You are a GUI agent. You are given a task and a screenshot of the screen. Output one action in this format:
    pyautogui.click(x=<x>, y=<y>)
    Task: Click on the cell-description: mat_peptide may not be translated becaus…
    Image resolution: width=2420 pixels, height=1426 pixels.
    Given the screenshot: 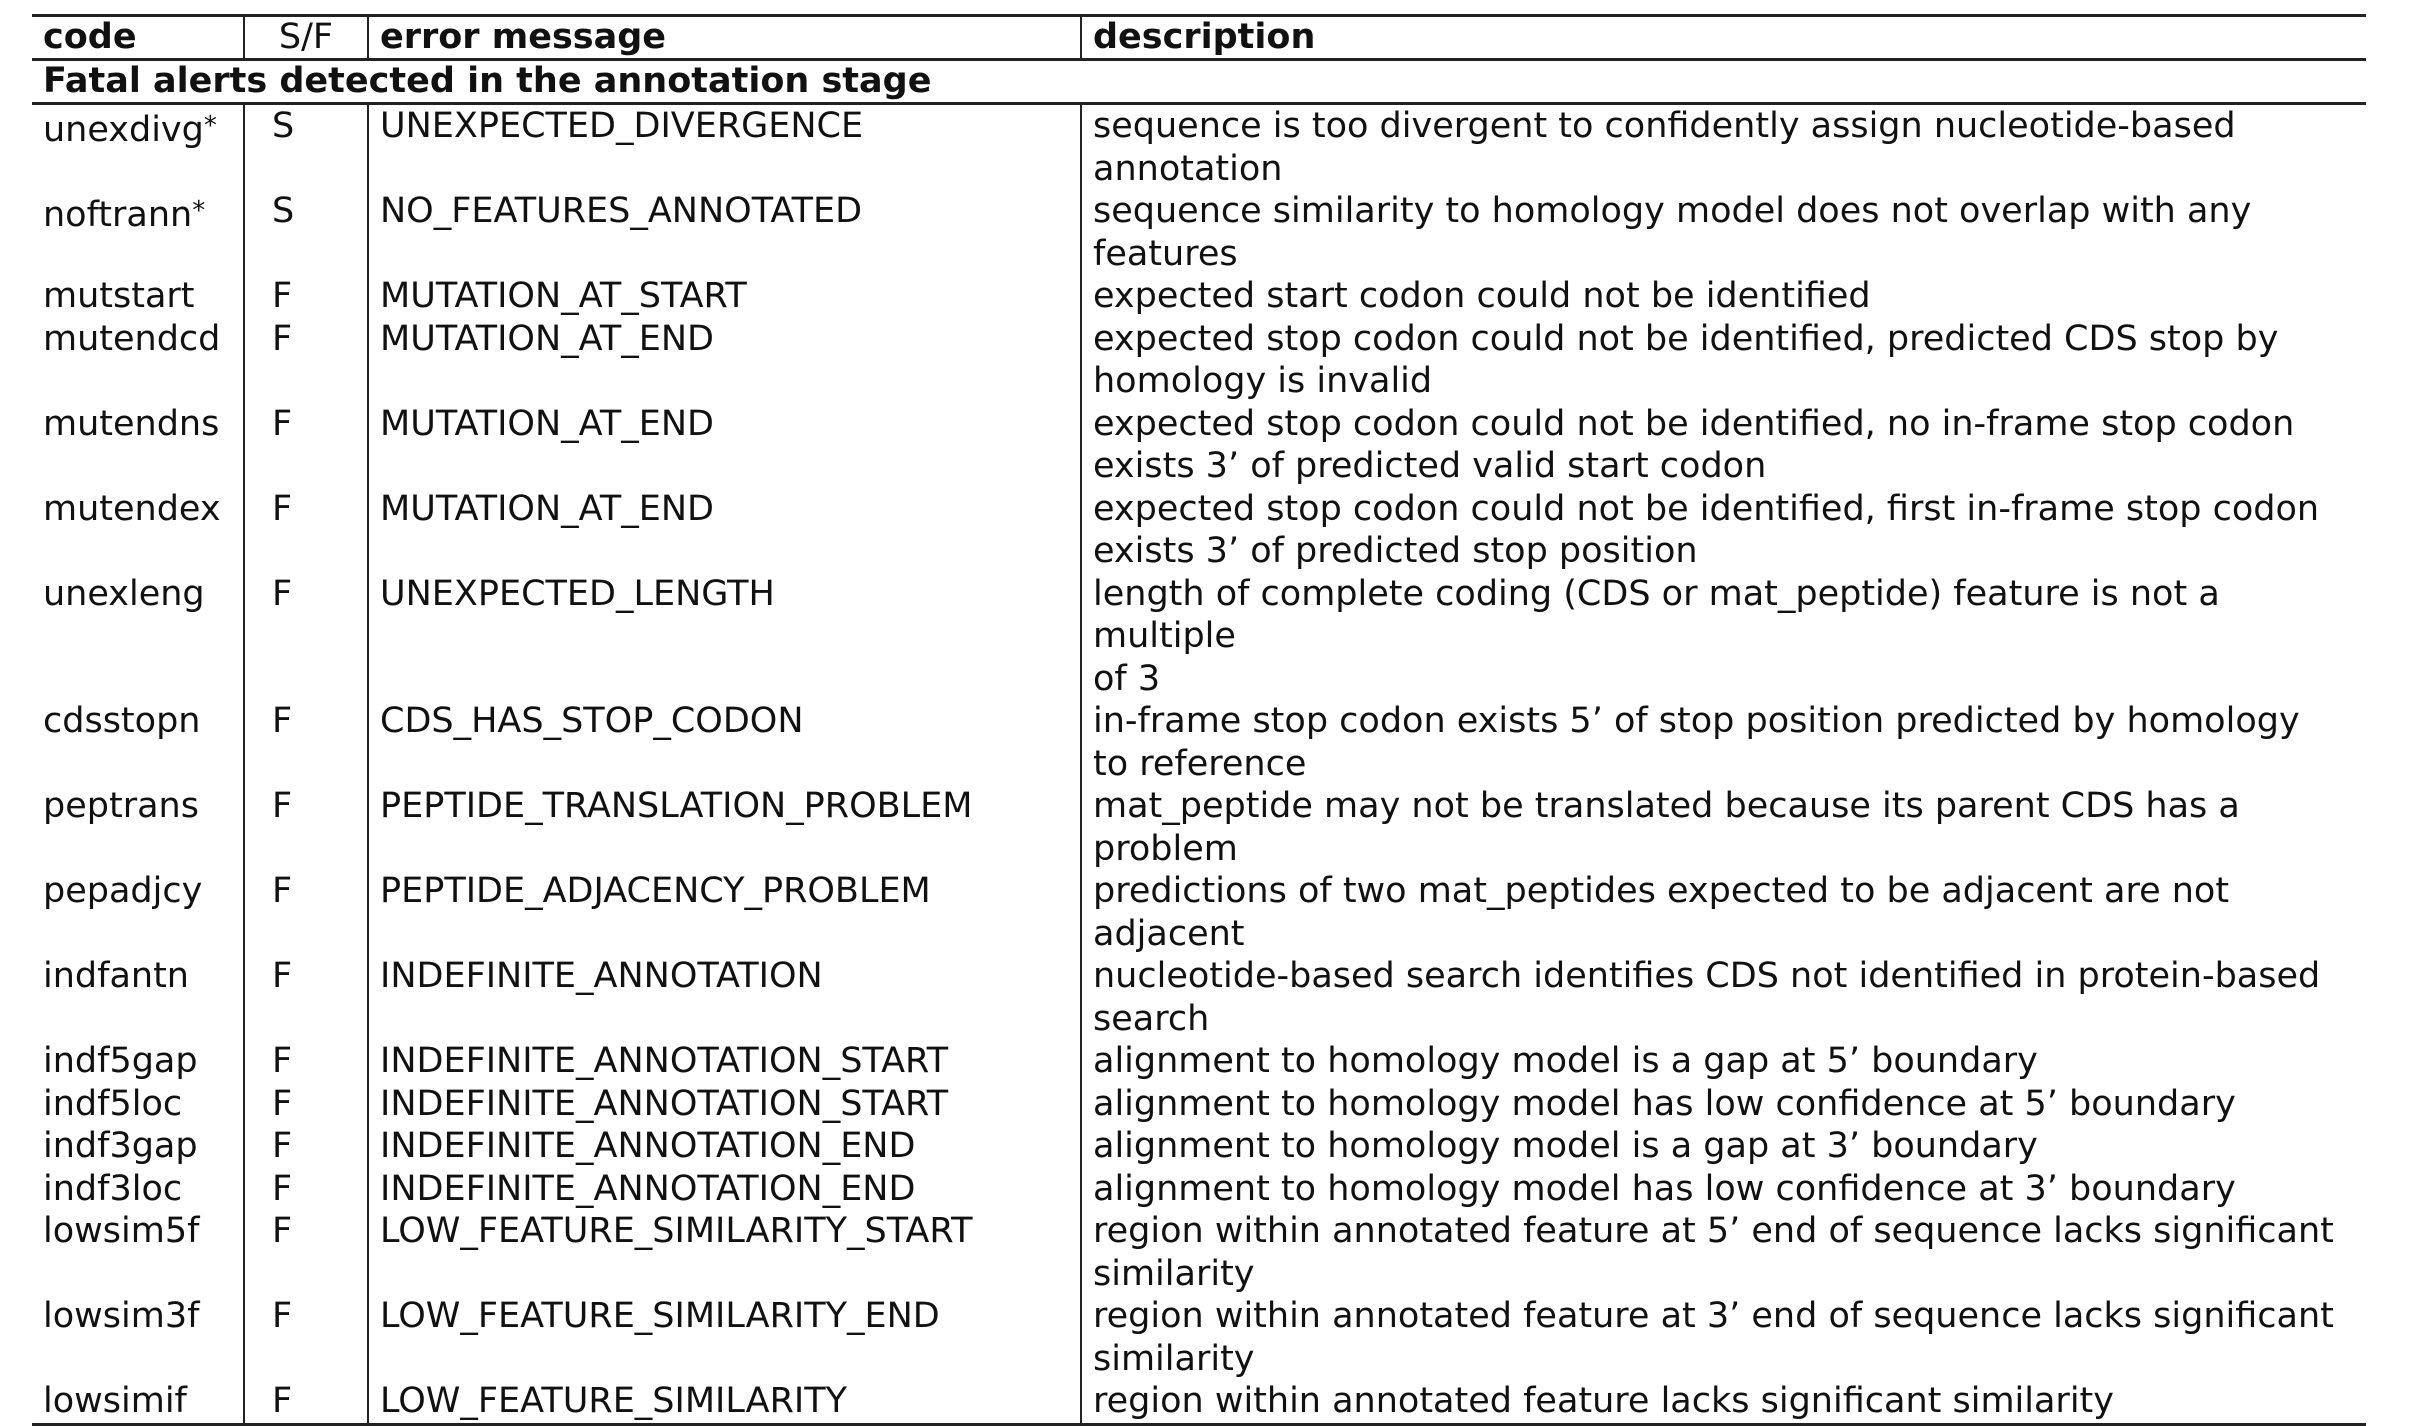 What is the action you would take?
    pyautogui.click(x=1666, y=827)
    